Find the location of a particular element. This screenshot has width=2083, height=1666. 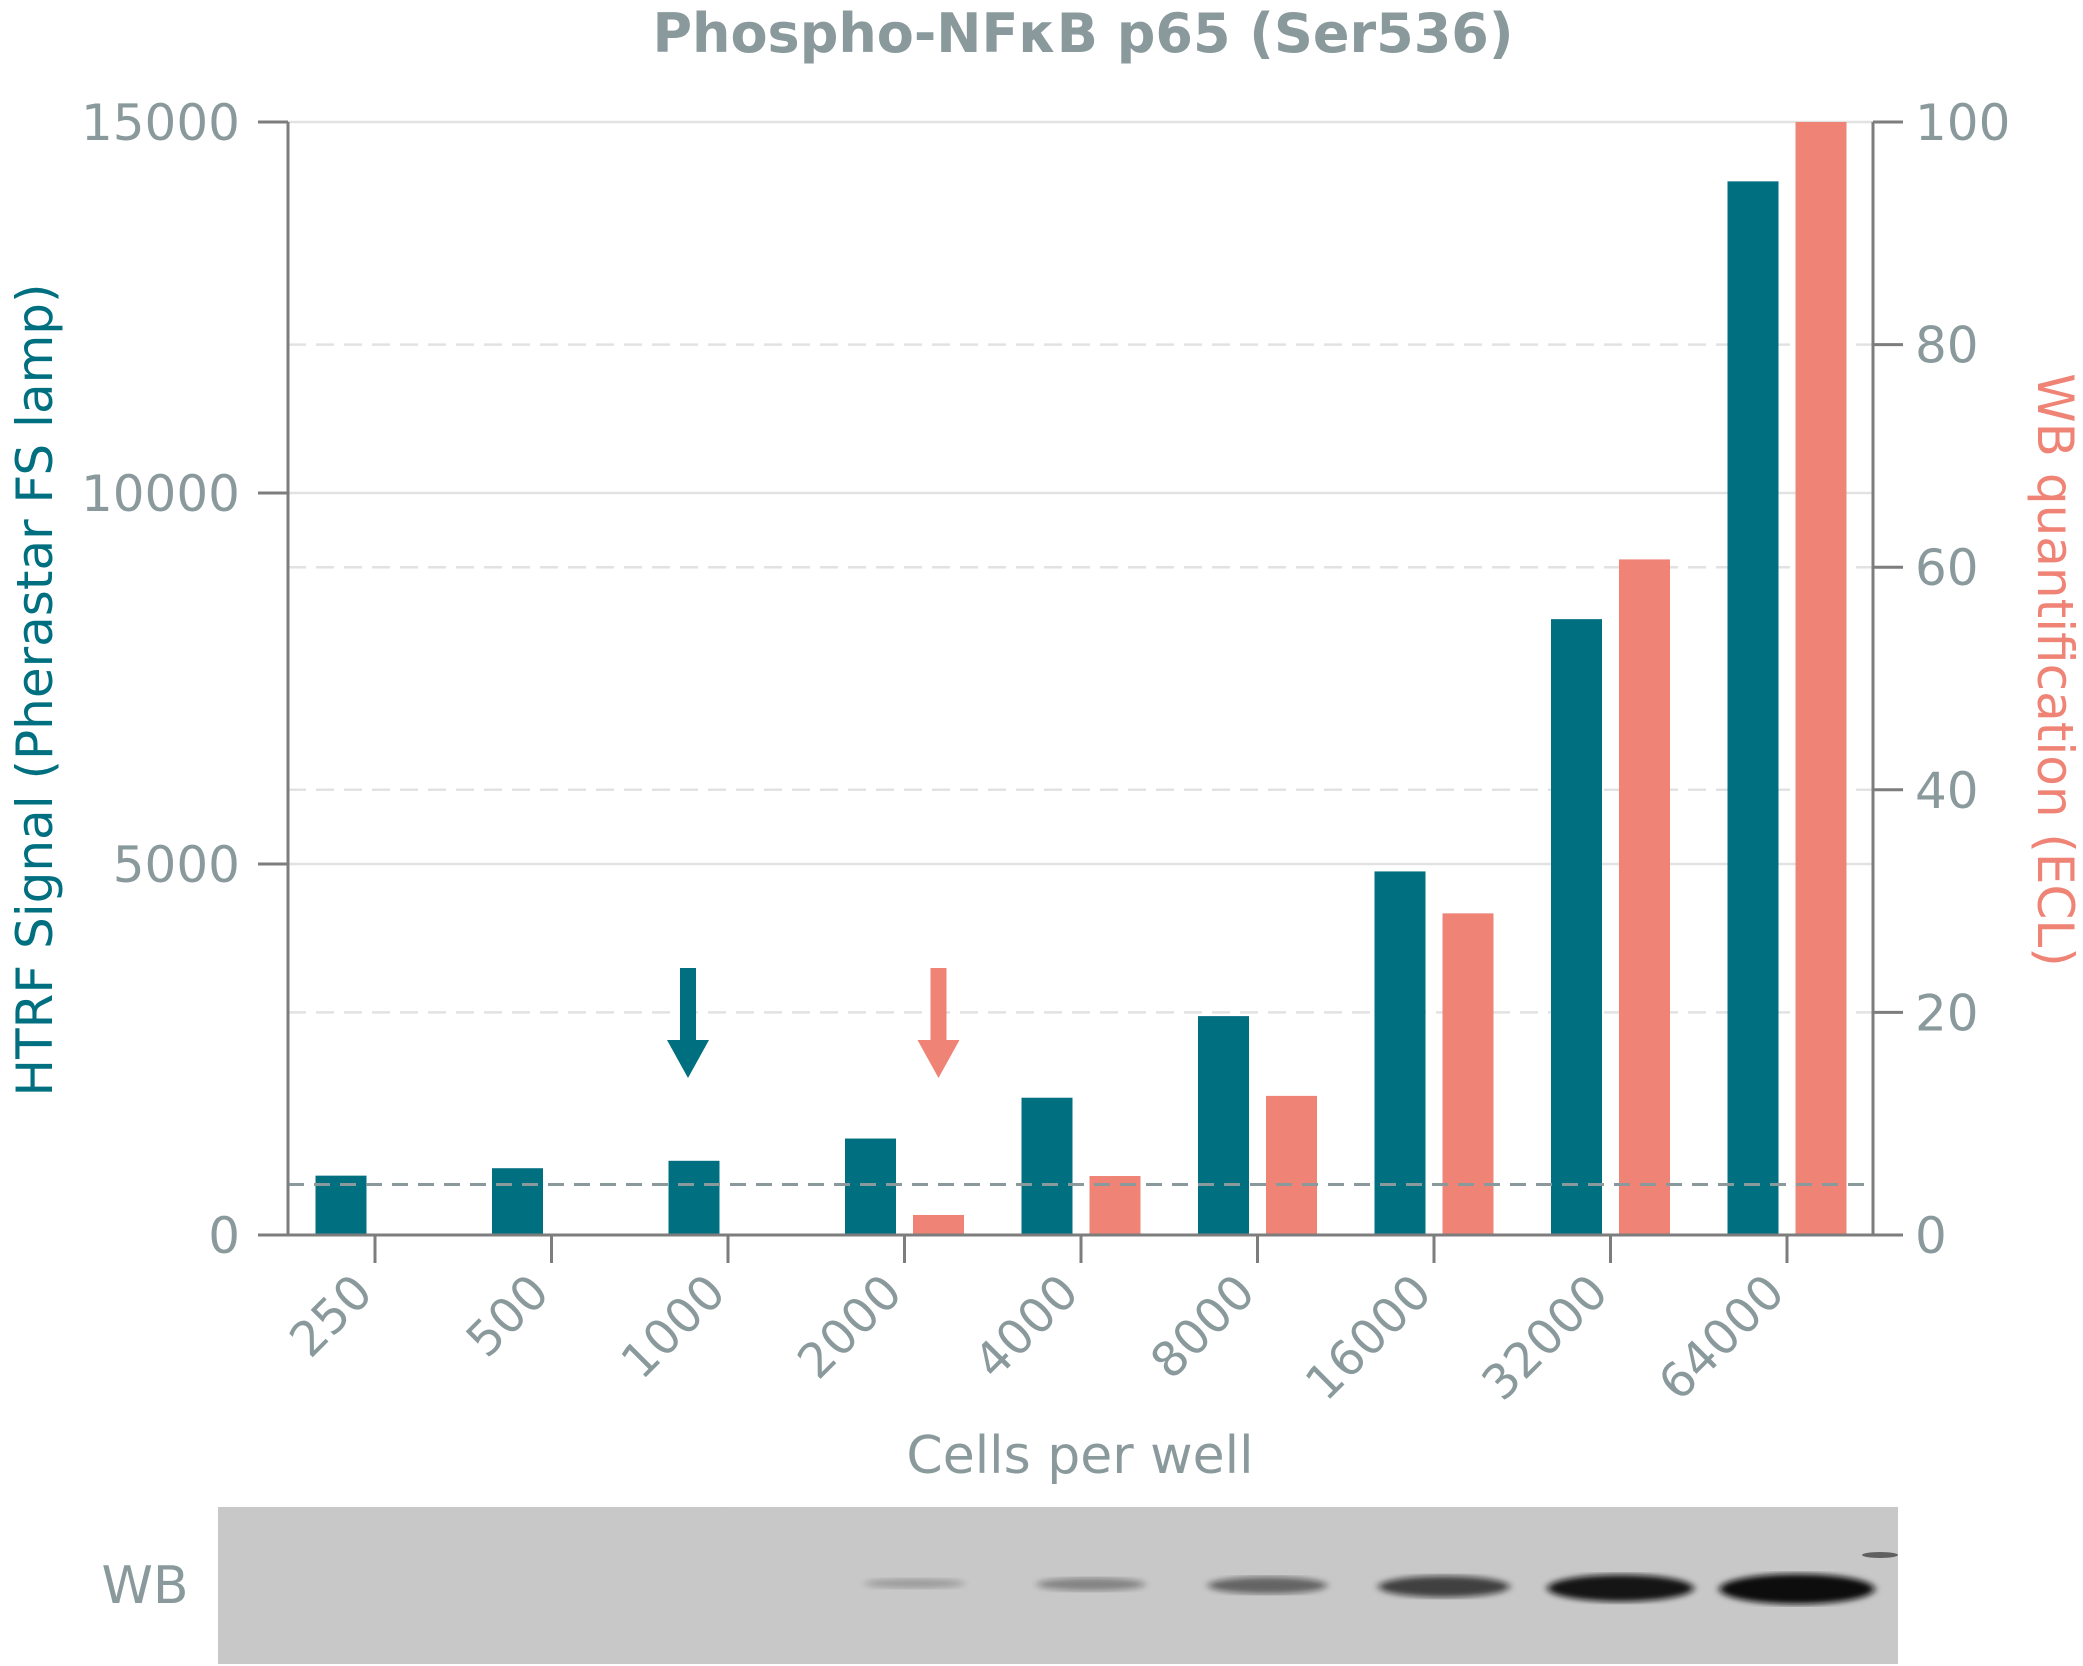

y-right-tick-label: 0 is located at coordinates (1931, 1236).